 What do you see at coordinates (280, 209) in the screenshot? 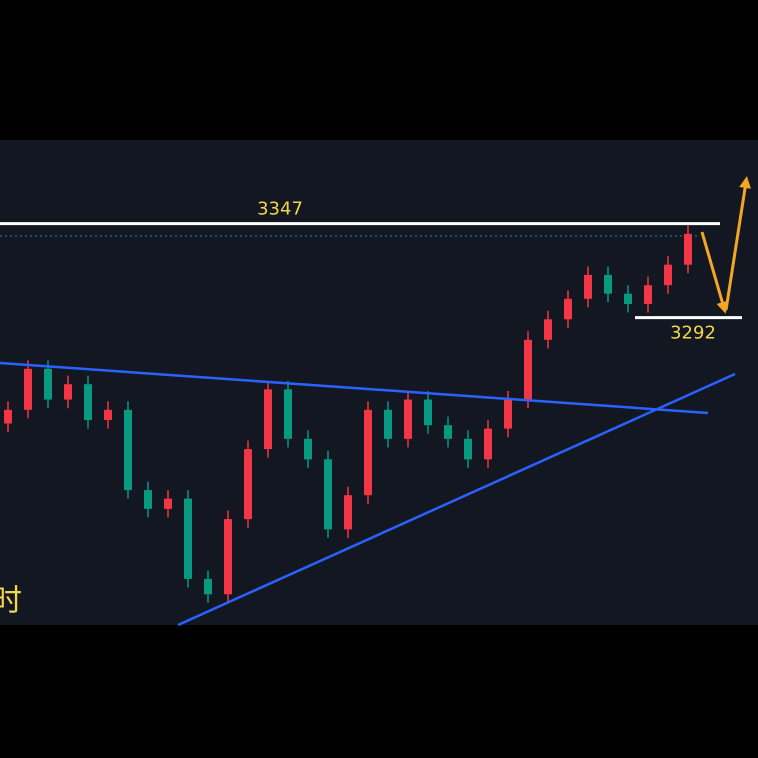
I see `level-label: 3347` at bounding box center [280, 209].